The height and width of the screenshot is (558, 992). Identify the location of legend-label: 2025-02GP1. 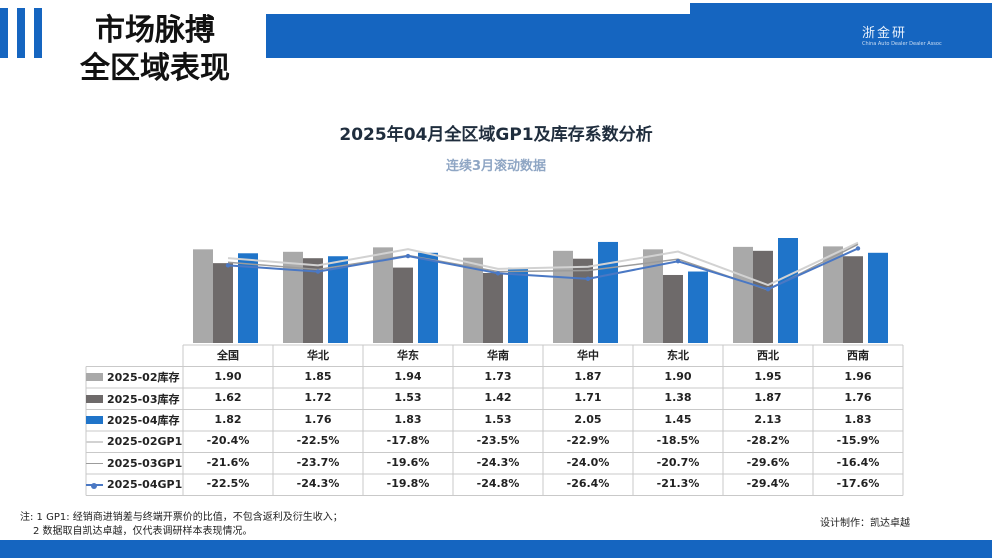
(145, 441).